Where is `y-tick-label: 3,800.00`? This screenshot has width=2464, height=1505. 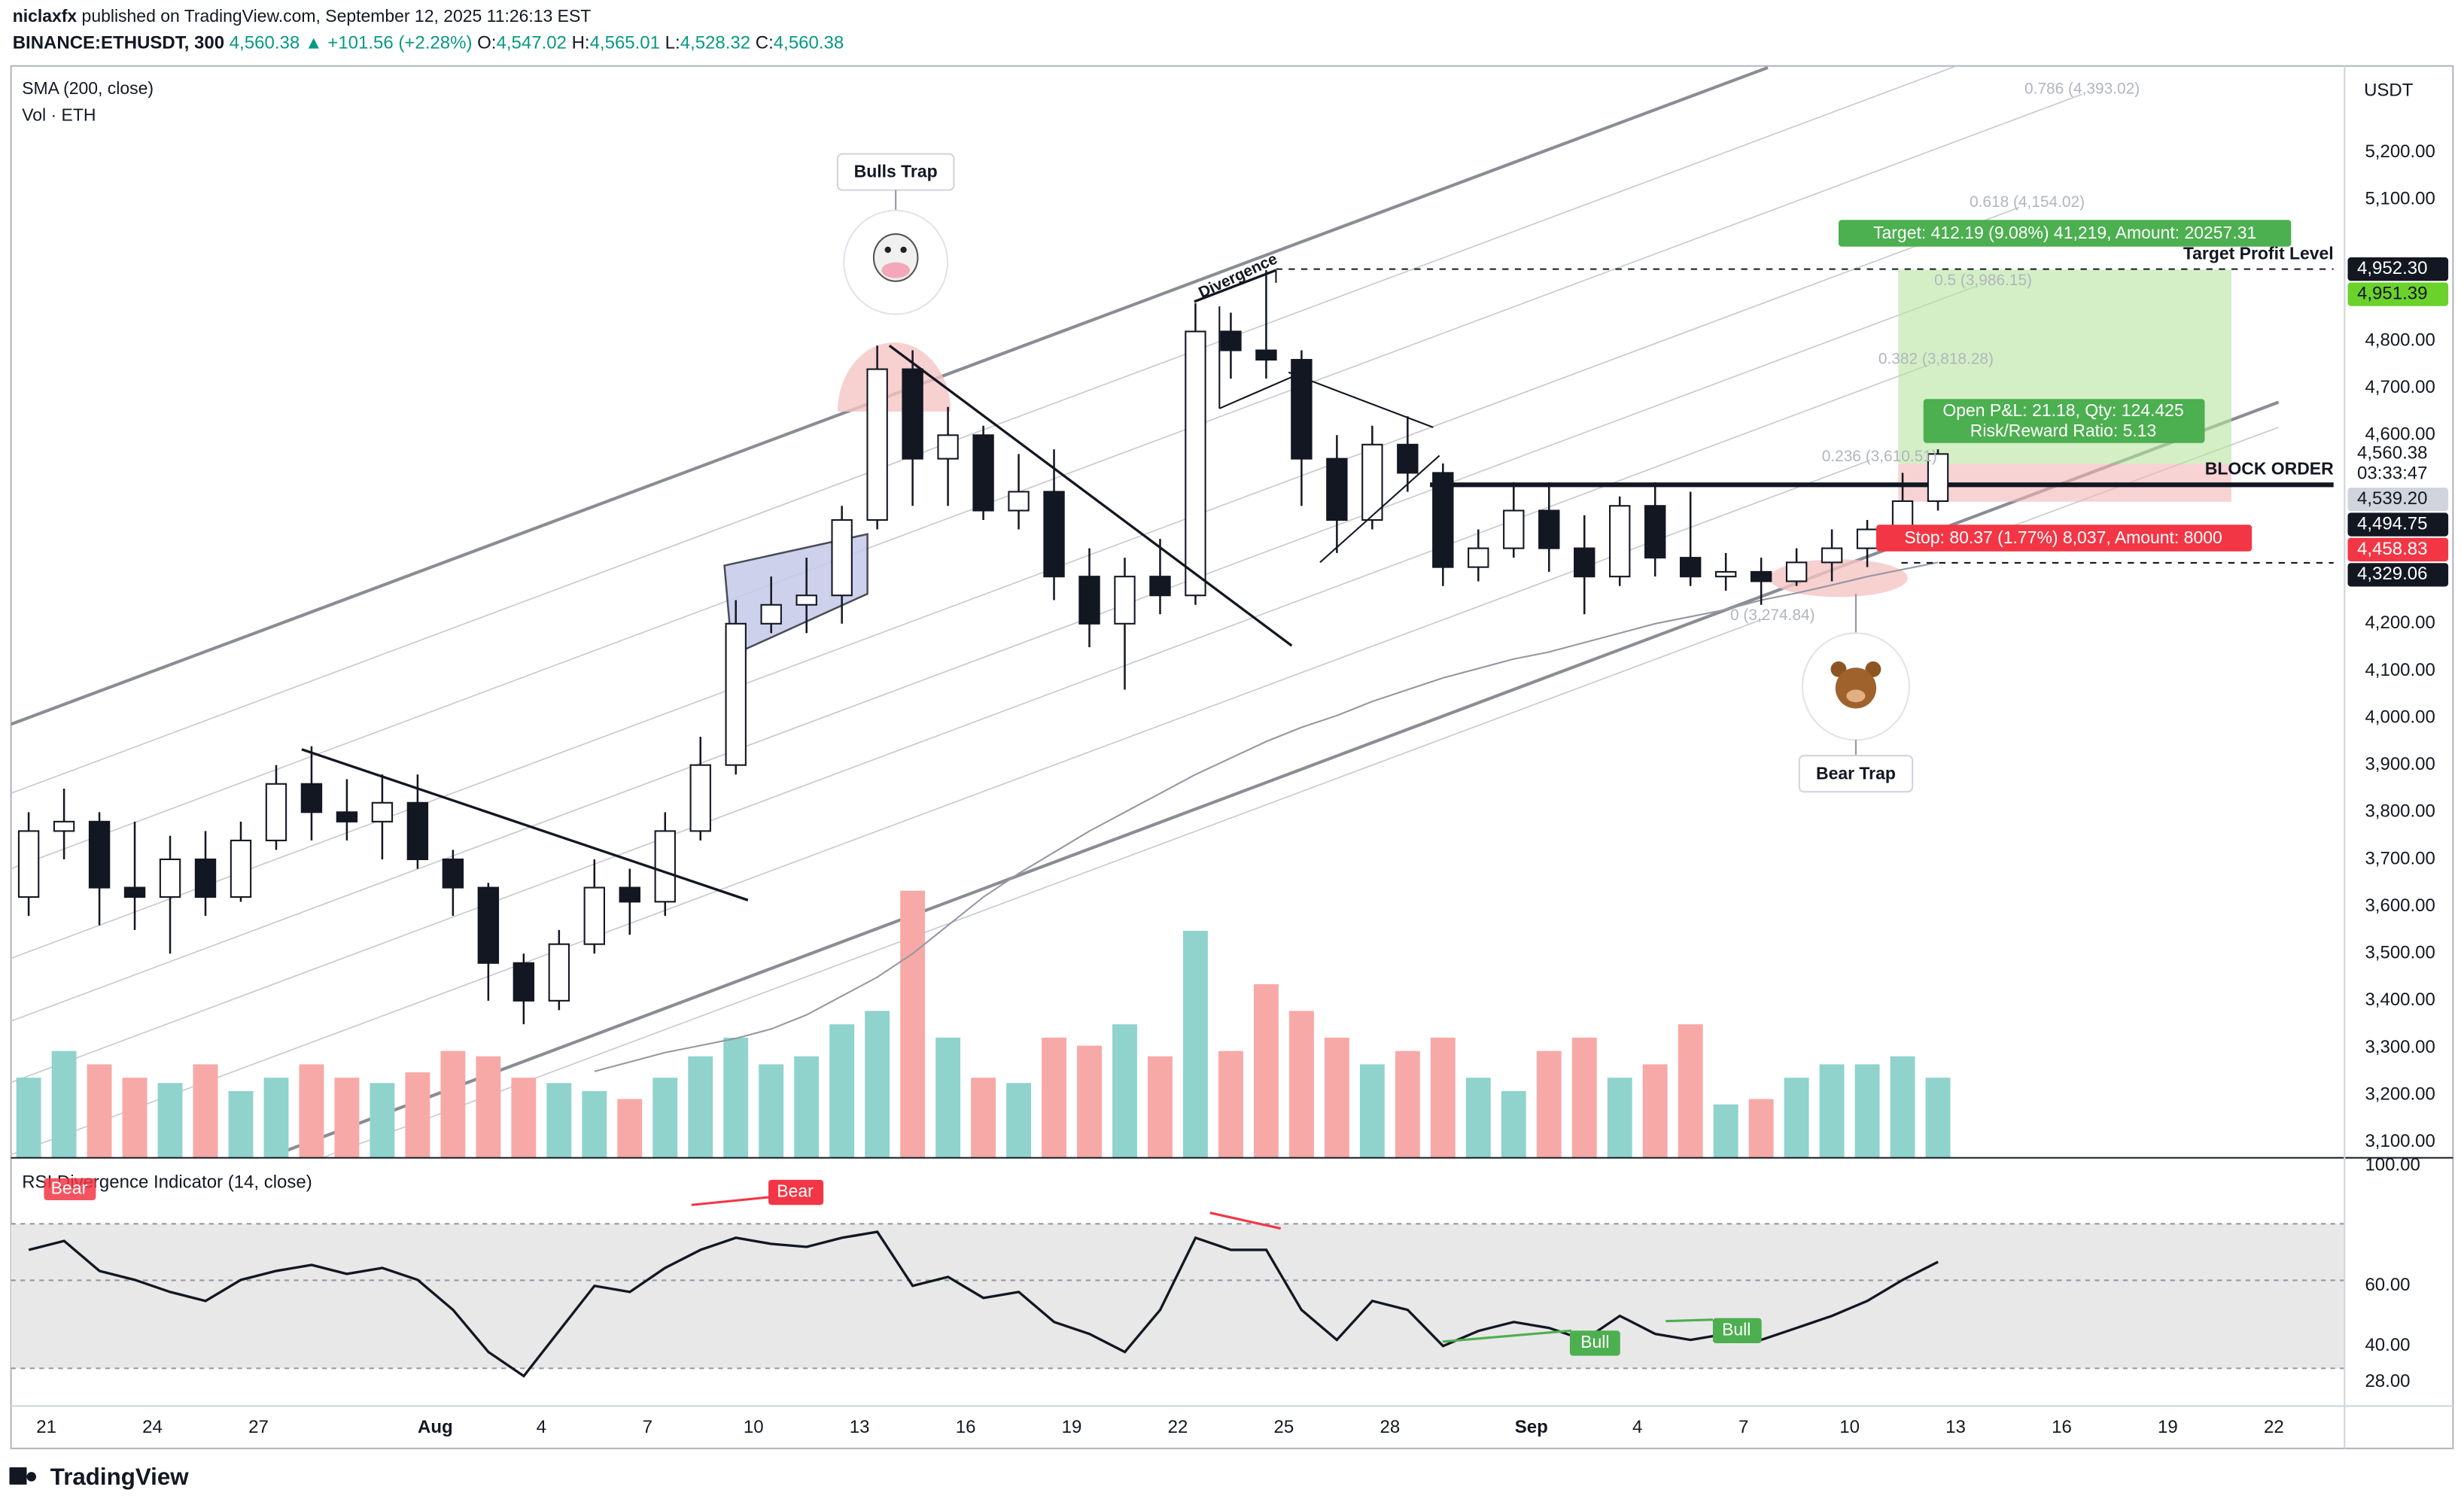
y-tick-label: 3,800.00 is located at coordinates (2400, 811).